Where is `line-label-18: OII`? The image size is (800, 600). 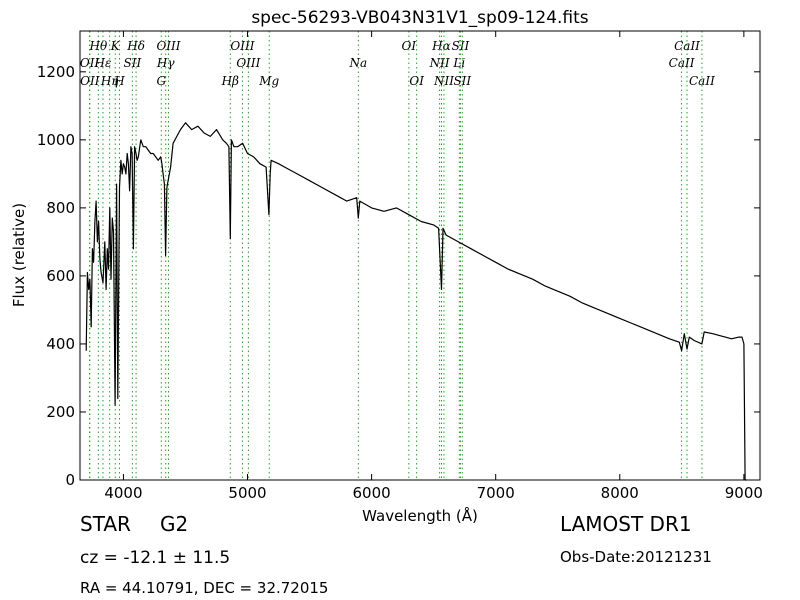
line-label-18: OII is located at coordinates (90, 81).